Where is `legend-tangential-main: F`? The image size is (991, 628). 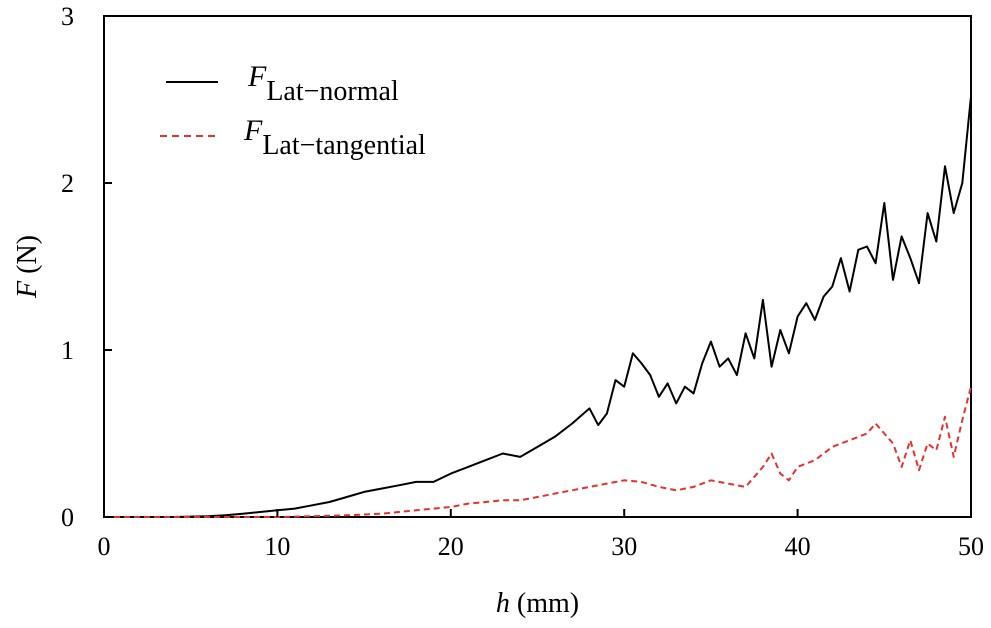
legend-tangential-main: F is located at coordinates (253, 130).